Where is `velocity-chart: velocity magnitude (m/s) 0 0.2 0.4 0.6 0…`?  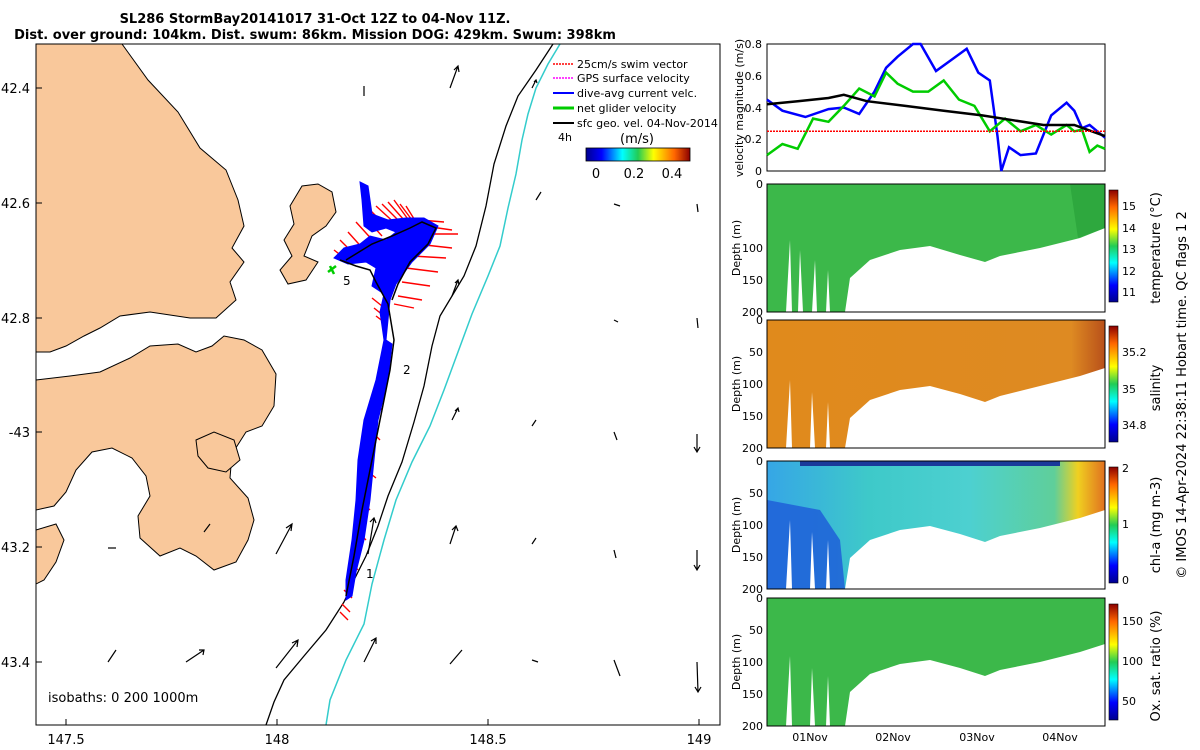
velocity-chart: velocity magnitude (m/s) 0 0.2 0.4 0.6 0… is located at coordinates (919, 108).